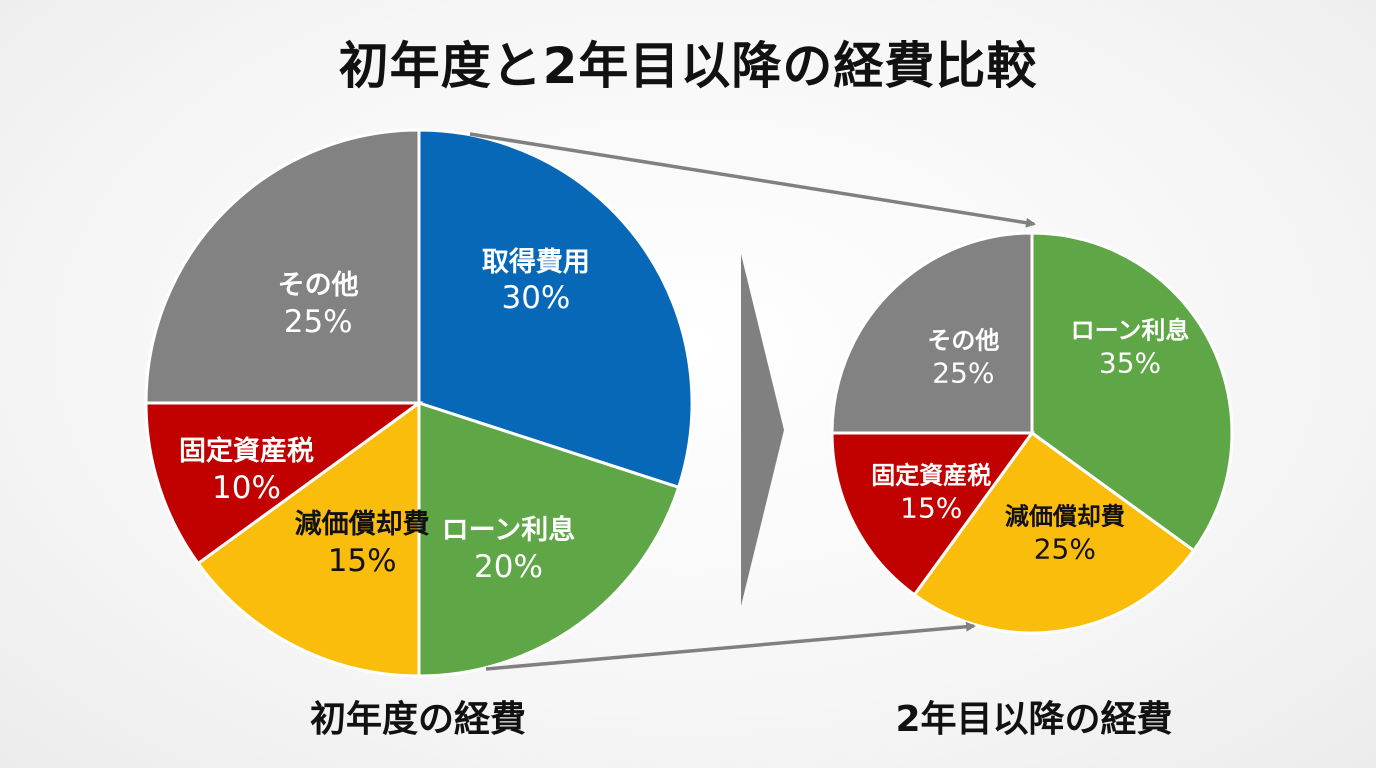 Image resolution: width=1376 pixels, height=768 pixels. What do you see at coordinates (508, 566) in the screenshot?
I see `slice-percent: 20%` at bounding box center [508, 566].